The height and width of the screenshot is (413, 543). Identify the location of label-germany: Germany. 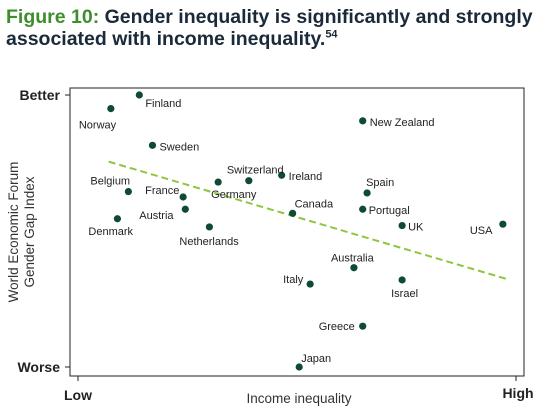
(234, 195).